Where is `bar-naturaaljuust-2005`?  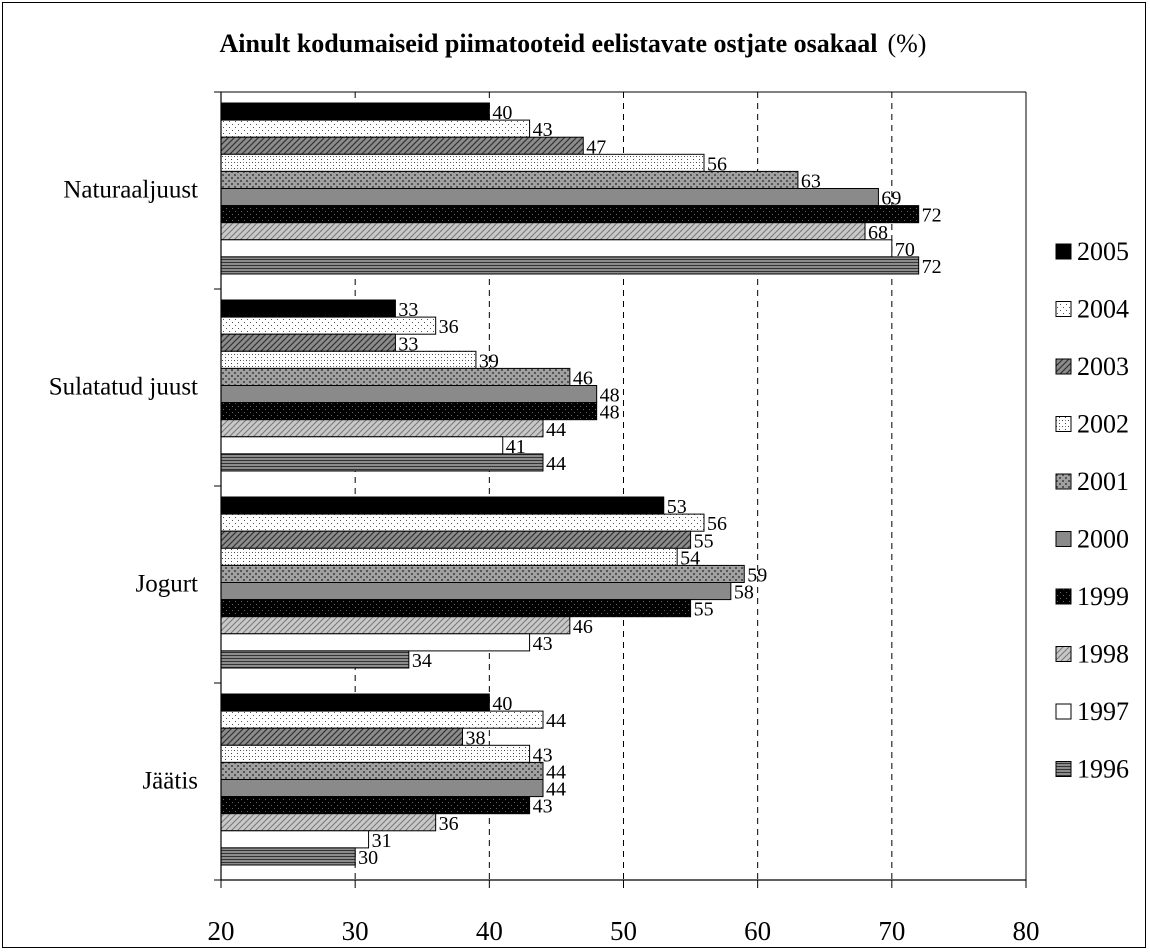
bar-naturaaljuust-2005 is located at coordinates (355, 111).